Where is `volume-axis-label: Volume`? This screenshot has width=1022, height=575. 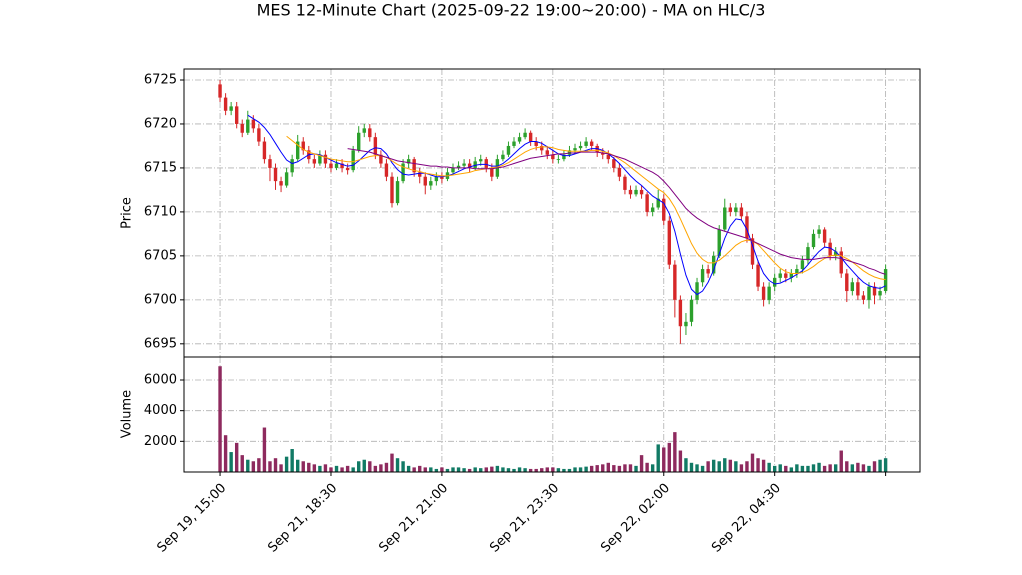
volume-axis-label: Volume is located at coordinates (127, 414).